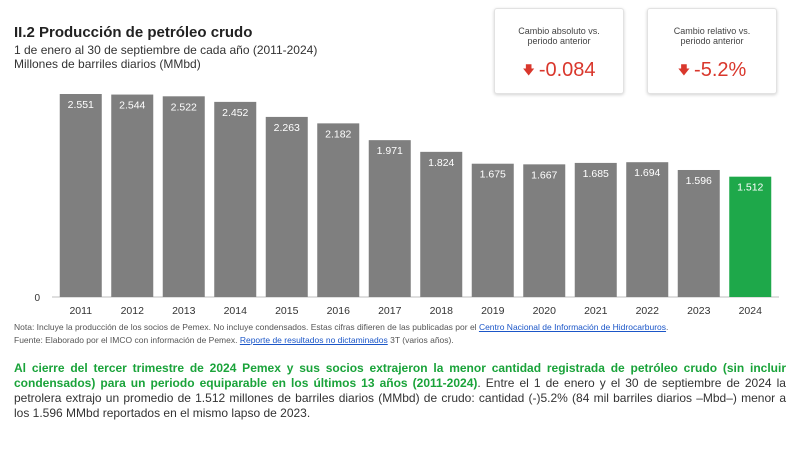 Image resolution: width=800 pixels, height=462 pixels. Describe the element at coordinates (184, 107) in the screenshot. I see `data-label-2013: 2.522` at that location.